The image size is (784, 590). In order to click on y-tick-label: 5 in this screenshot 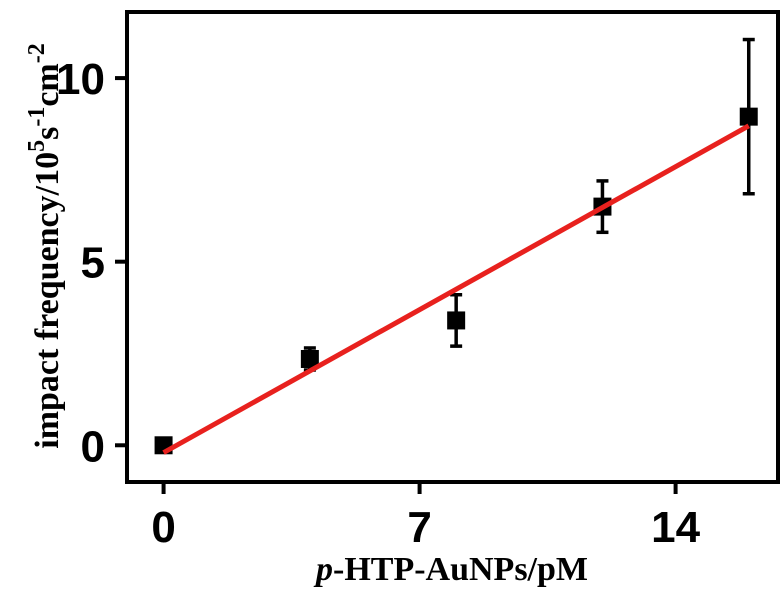, I will do `click(93, 263)`.